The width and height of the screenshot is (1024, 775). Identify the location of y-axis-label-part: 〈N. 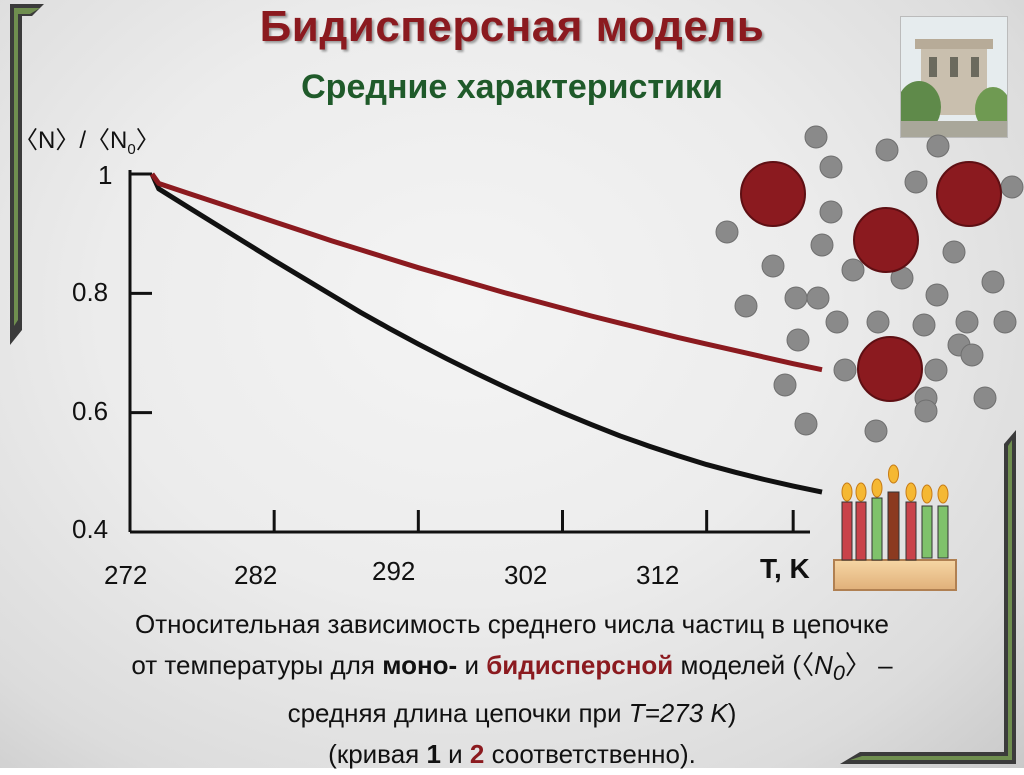
(107, 140).